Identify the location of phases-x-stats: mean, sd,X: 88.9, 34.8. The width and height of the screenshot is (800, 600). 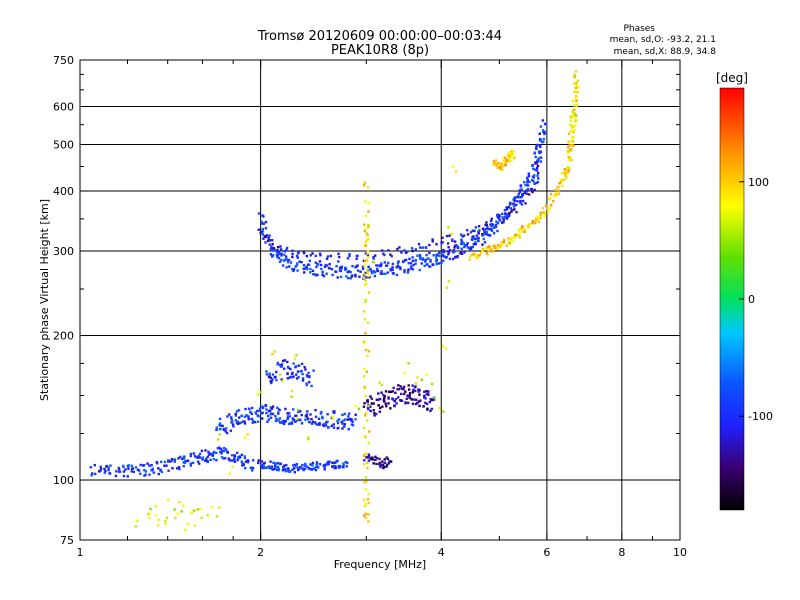
(665, 52).